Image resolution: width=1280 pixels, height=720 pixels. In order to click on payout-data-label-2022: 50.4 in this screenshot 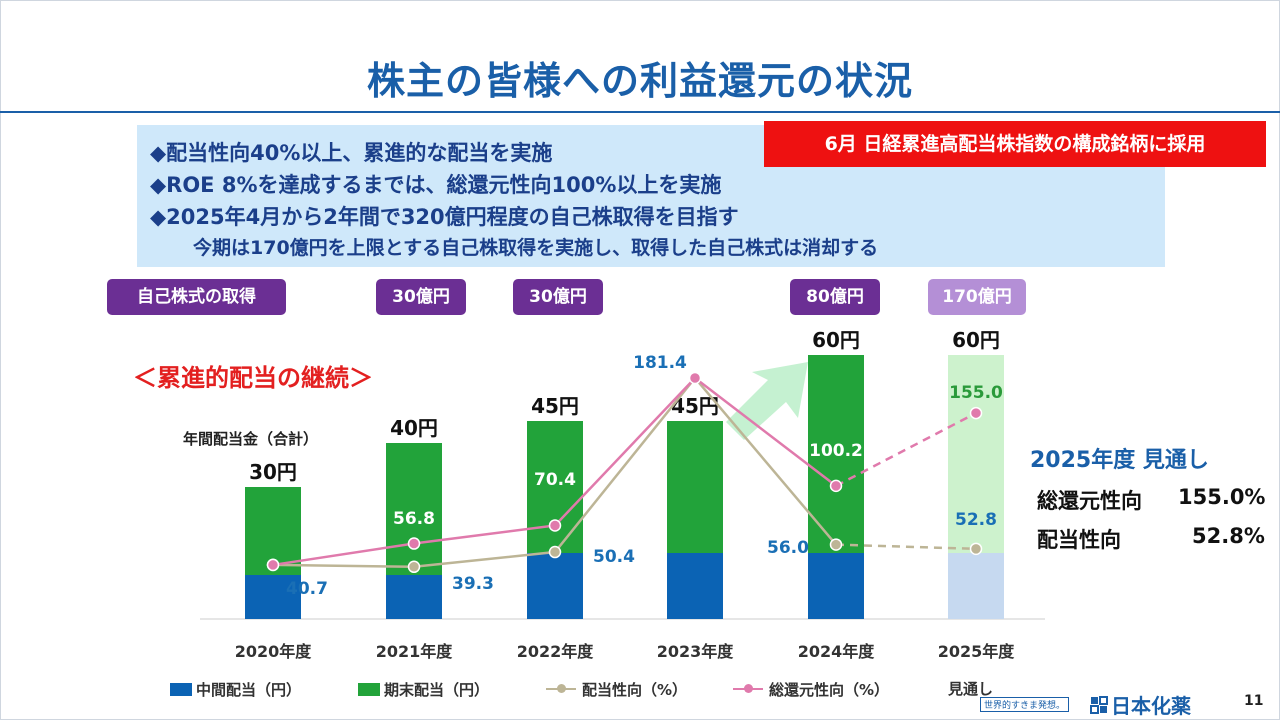, I will do `click(614, 557)`.